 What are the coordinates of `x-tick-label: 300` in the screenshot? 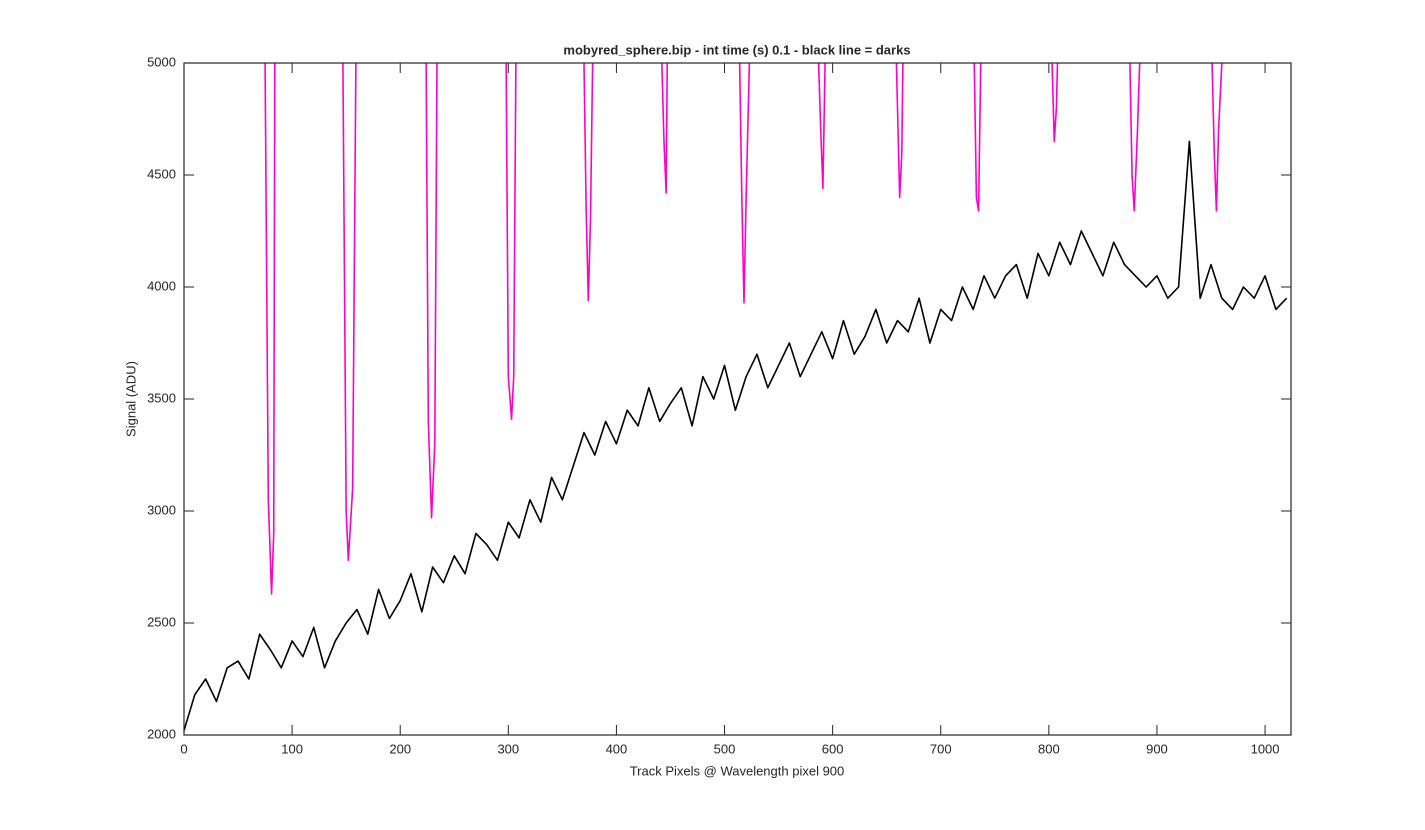 It's located at (508, 748).